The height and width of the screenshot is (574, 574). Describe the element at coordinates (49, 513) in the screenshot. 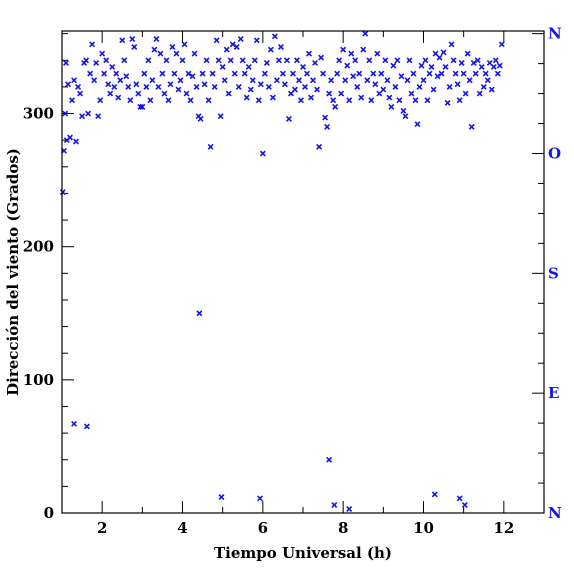

I see `y-tick-label: 0` at that location.